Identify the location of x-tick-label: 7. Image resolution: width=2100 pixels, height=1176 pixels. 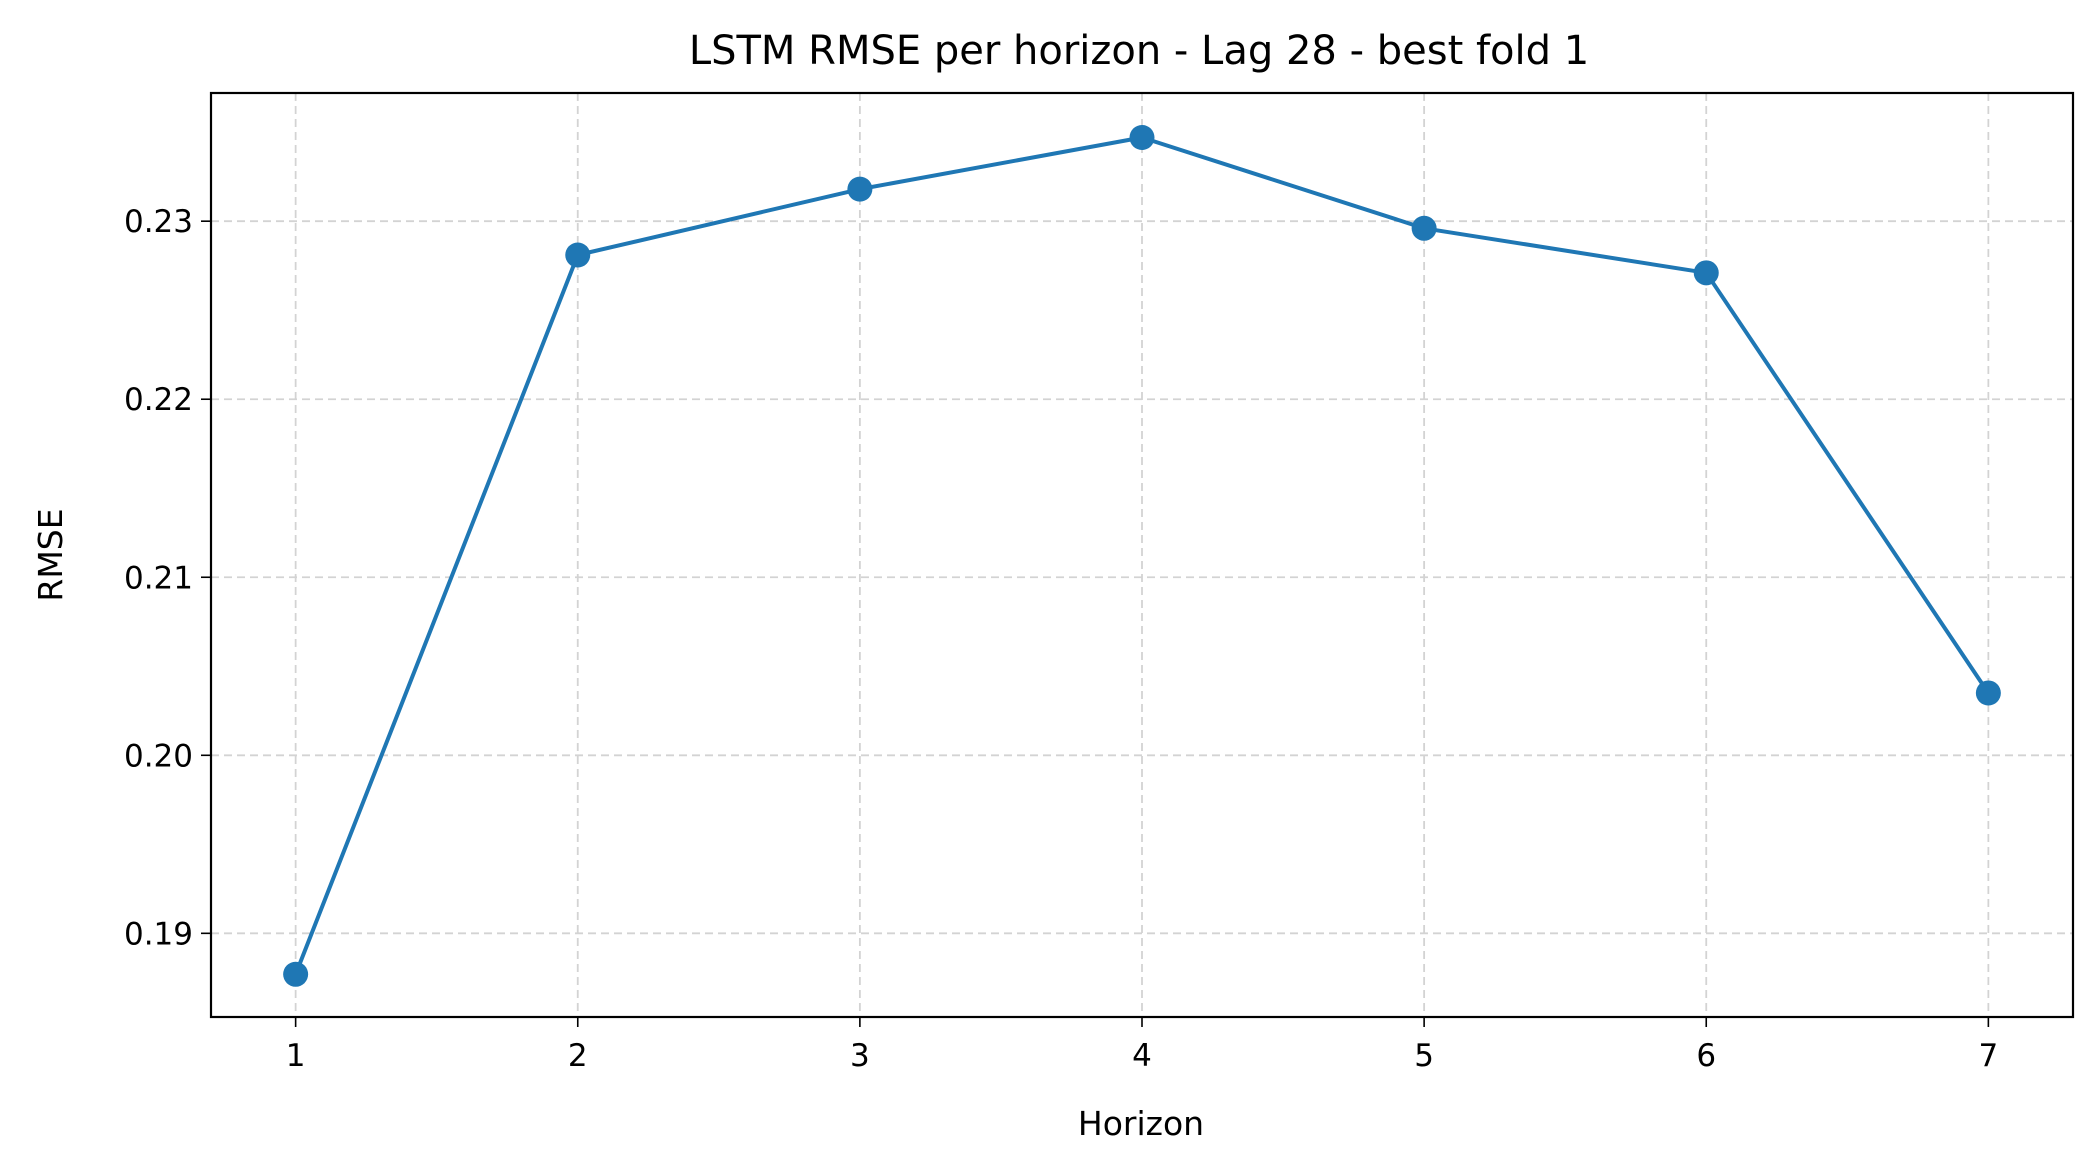
(1988, 1056).